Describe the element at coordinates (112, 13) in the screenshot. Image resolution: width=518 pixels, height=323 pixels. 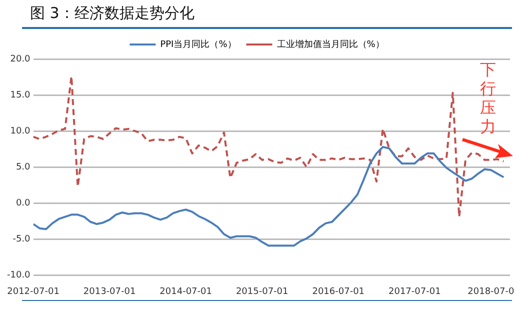
I see `chart-title: 图 3：经济数据走势分化` at that location.